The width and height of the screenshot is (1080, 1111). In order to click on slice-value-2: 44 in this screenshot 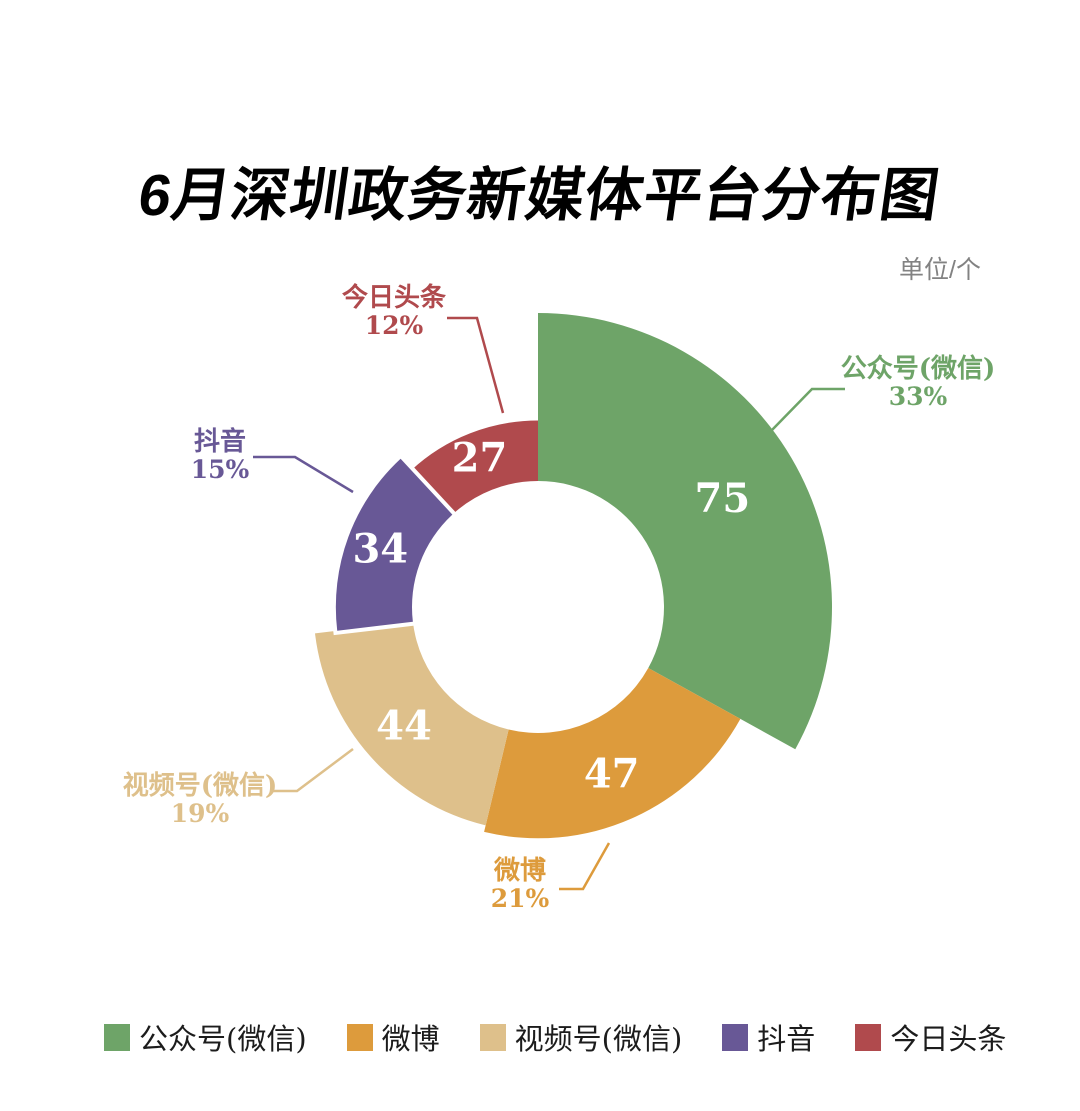, I will do `click(404, 726)`.